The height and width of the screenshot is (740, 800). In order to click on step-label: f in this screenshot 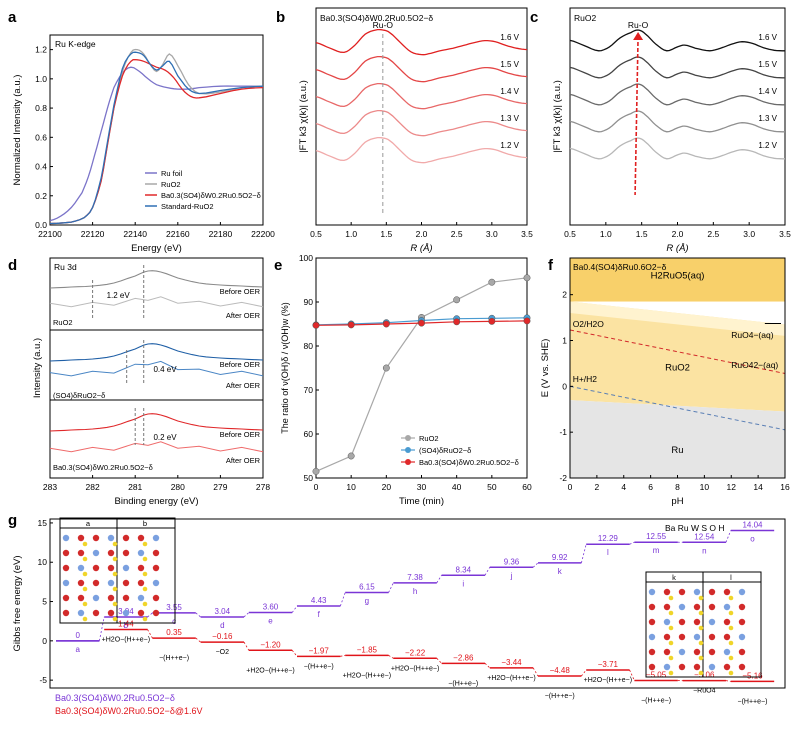, I will do `click(319, 614)`.